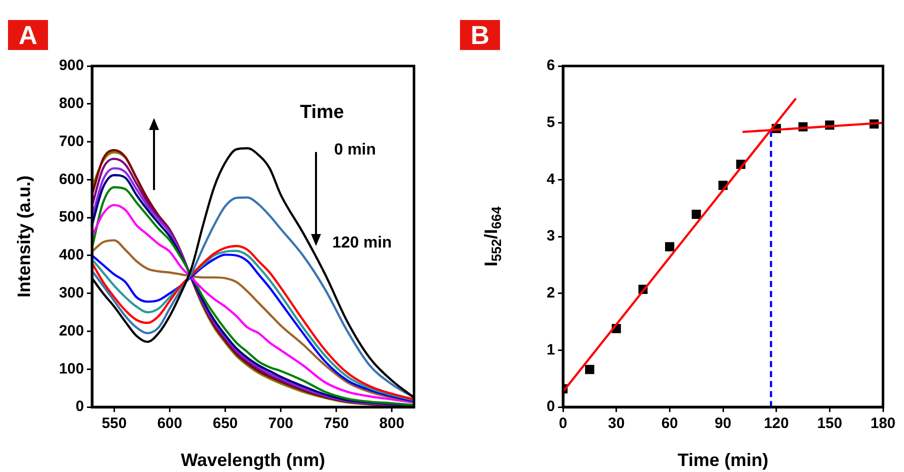  Describe the element at coordinates (723, 423) in the screenshot. I see `x-tick-label: 90` at that location.